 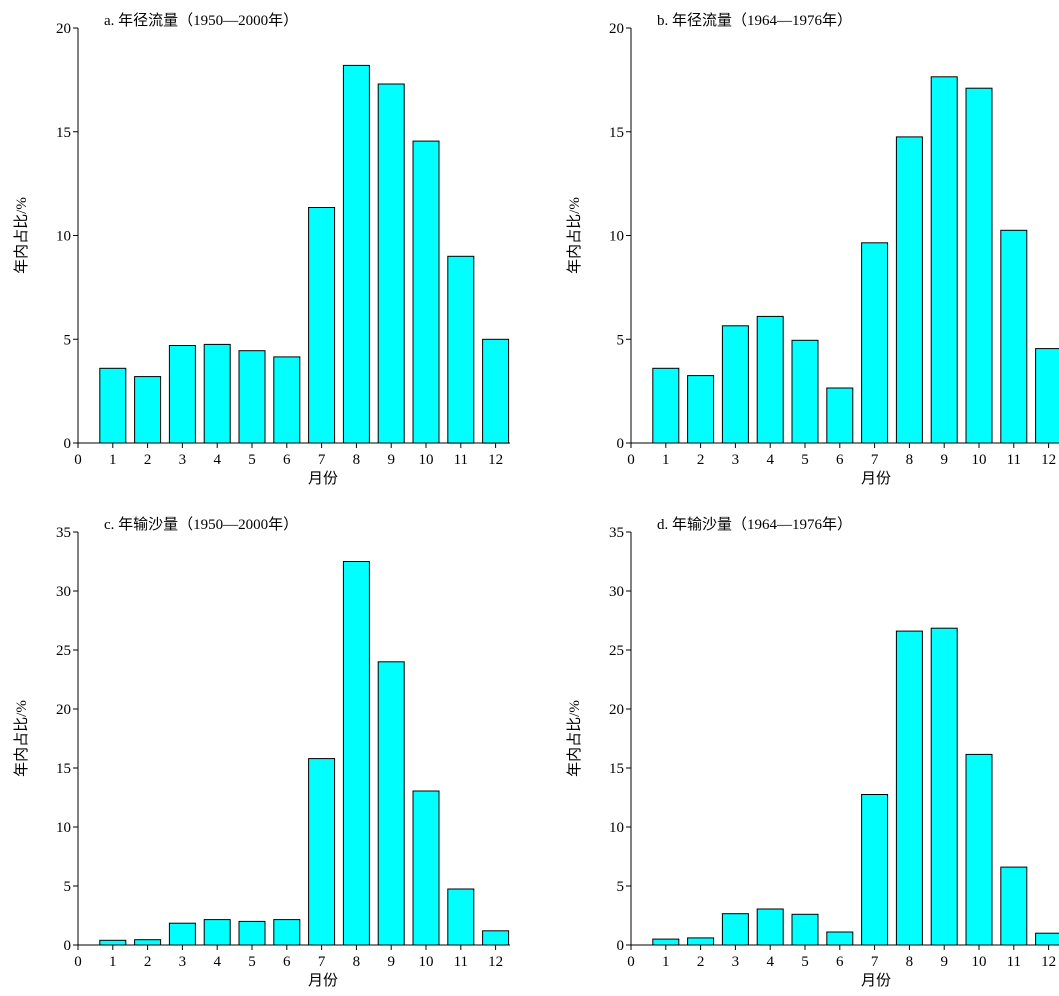 What do you see at coordinates (616, 133) in the screenshot?
I see `y-tick-label: 15` at bounding box center [616, 133].